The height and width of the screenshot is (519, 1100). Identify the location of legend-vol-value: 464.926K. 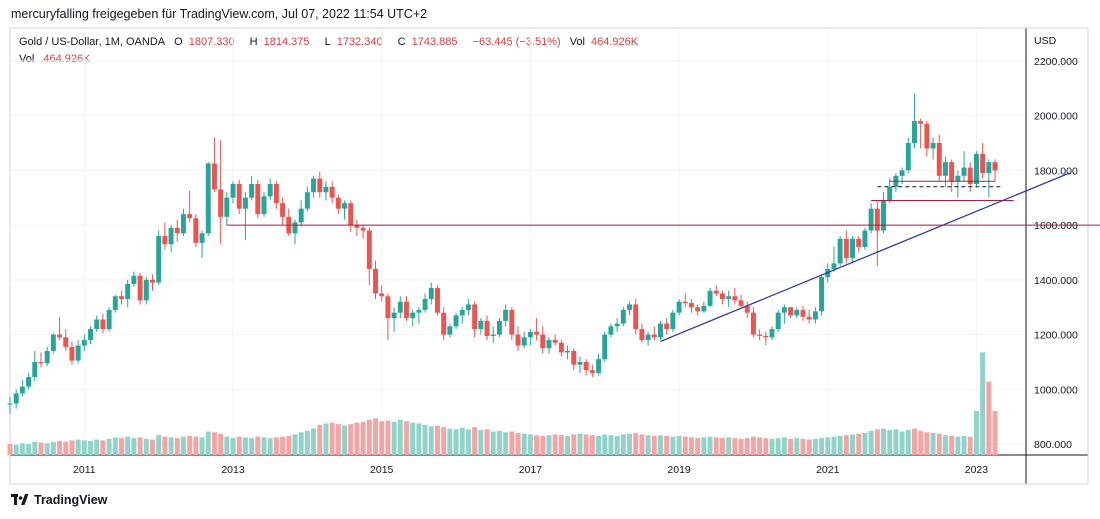
(615, 42).